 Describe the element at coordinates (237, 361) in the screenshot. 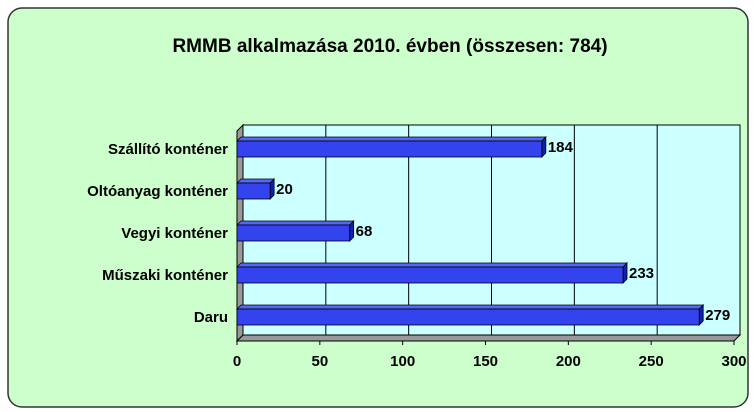

I see `x-tick-label: 0` at that location.